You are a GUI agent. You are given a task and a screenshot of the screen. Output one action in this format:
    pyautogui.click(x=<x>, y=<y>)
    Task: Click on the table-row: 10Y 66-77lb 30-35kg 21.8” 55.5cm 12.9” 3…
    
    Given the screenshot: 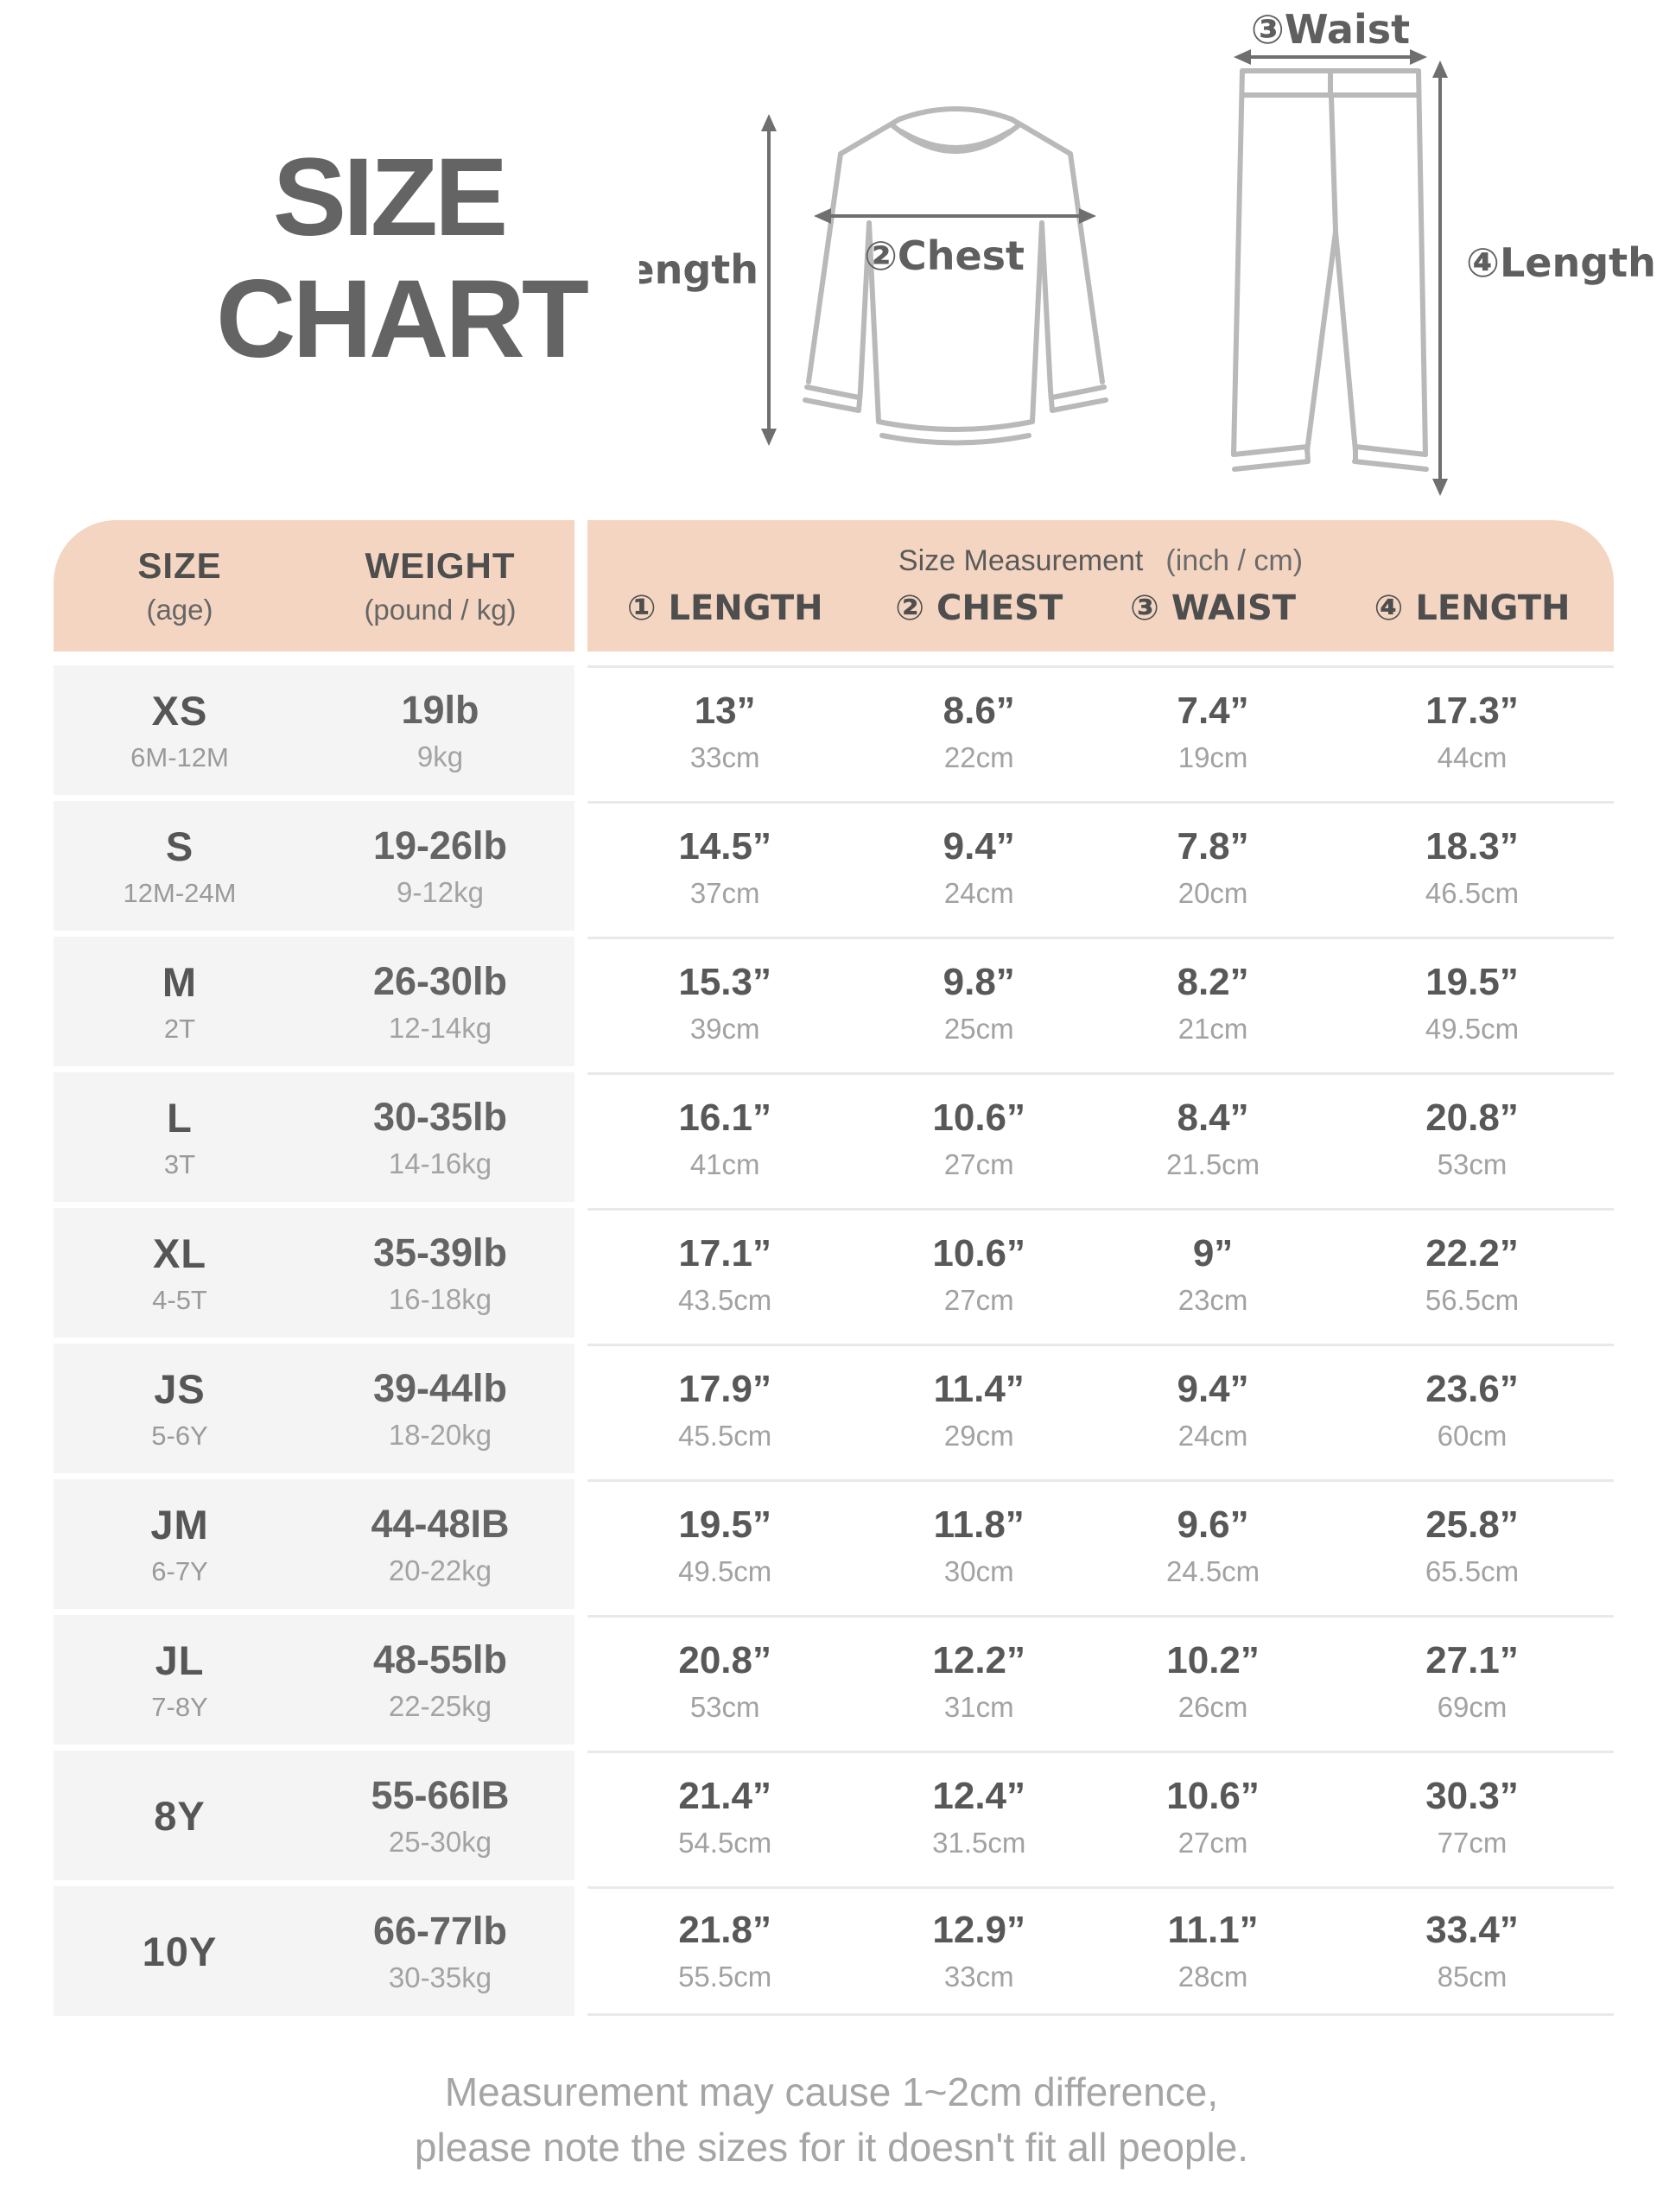 What is the action you would take?
    pyautogui.click(x=834, y=1951)
    